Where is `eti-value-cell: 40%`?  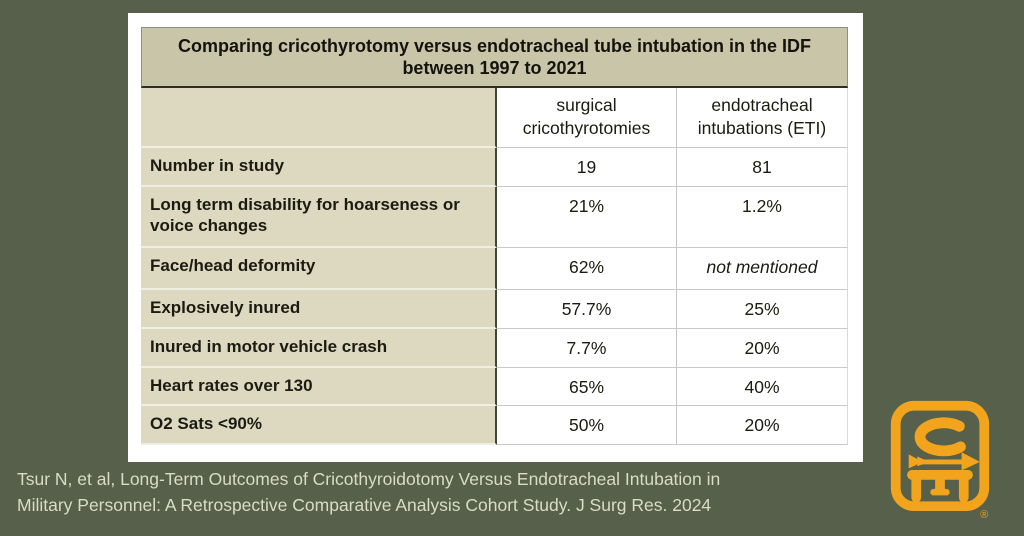
eti-value-cell: 40% is located at coordinates (762, 387).